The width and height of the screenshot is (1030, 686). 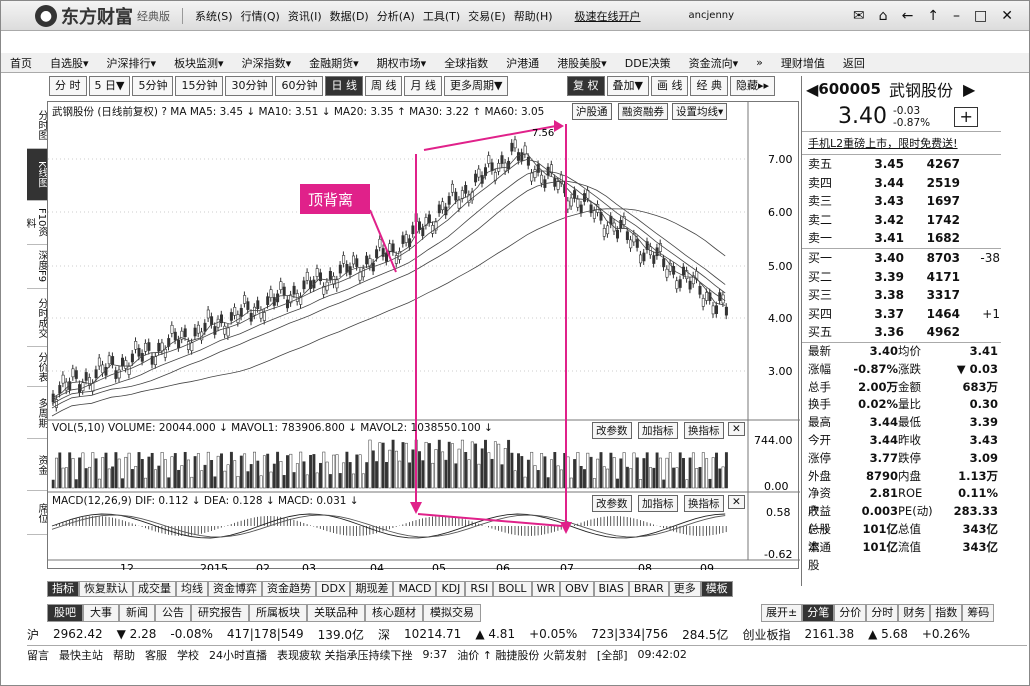 I want to click on menu-trade: 交易(E), so click(x=487, y=16).